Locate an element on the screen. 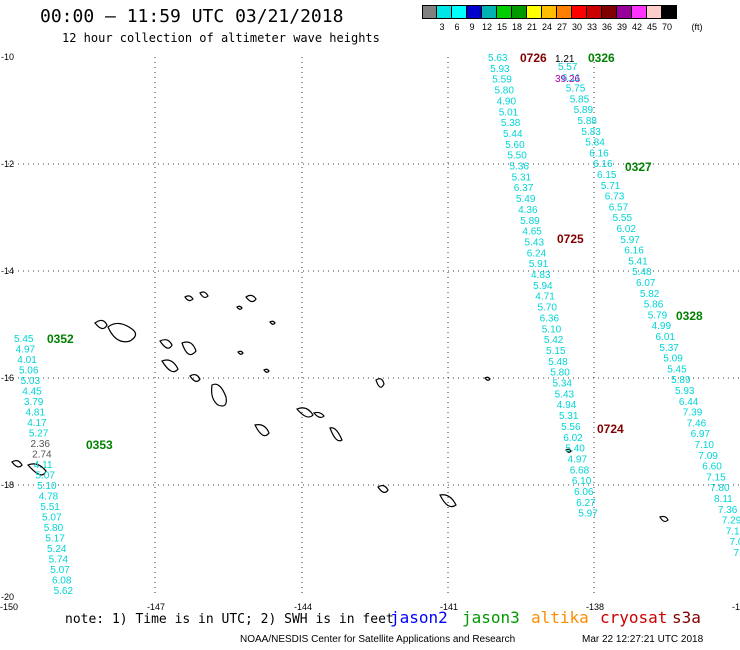  wave-height-value: 5.49 is located at coordinates (526, 199).